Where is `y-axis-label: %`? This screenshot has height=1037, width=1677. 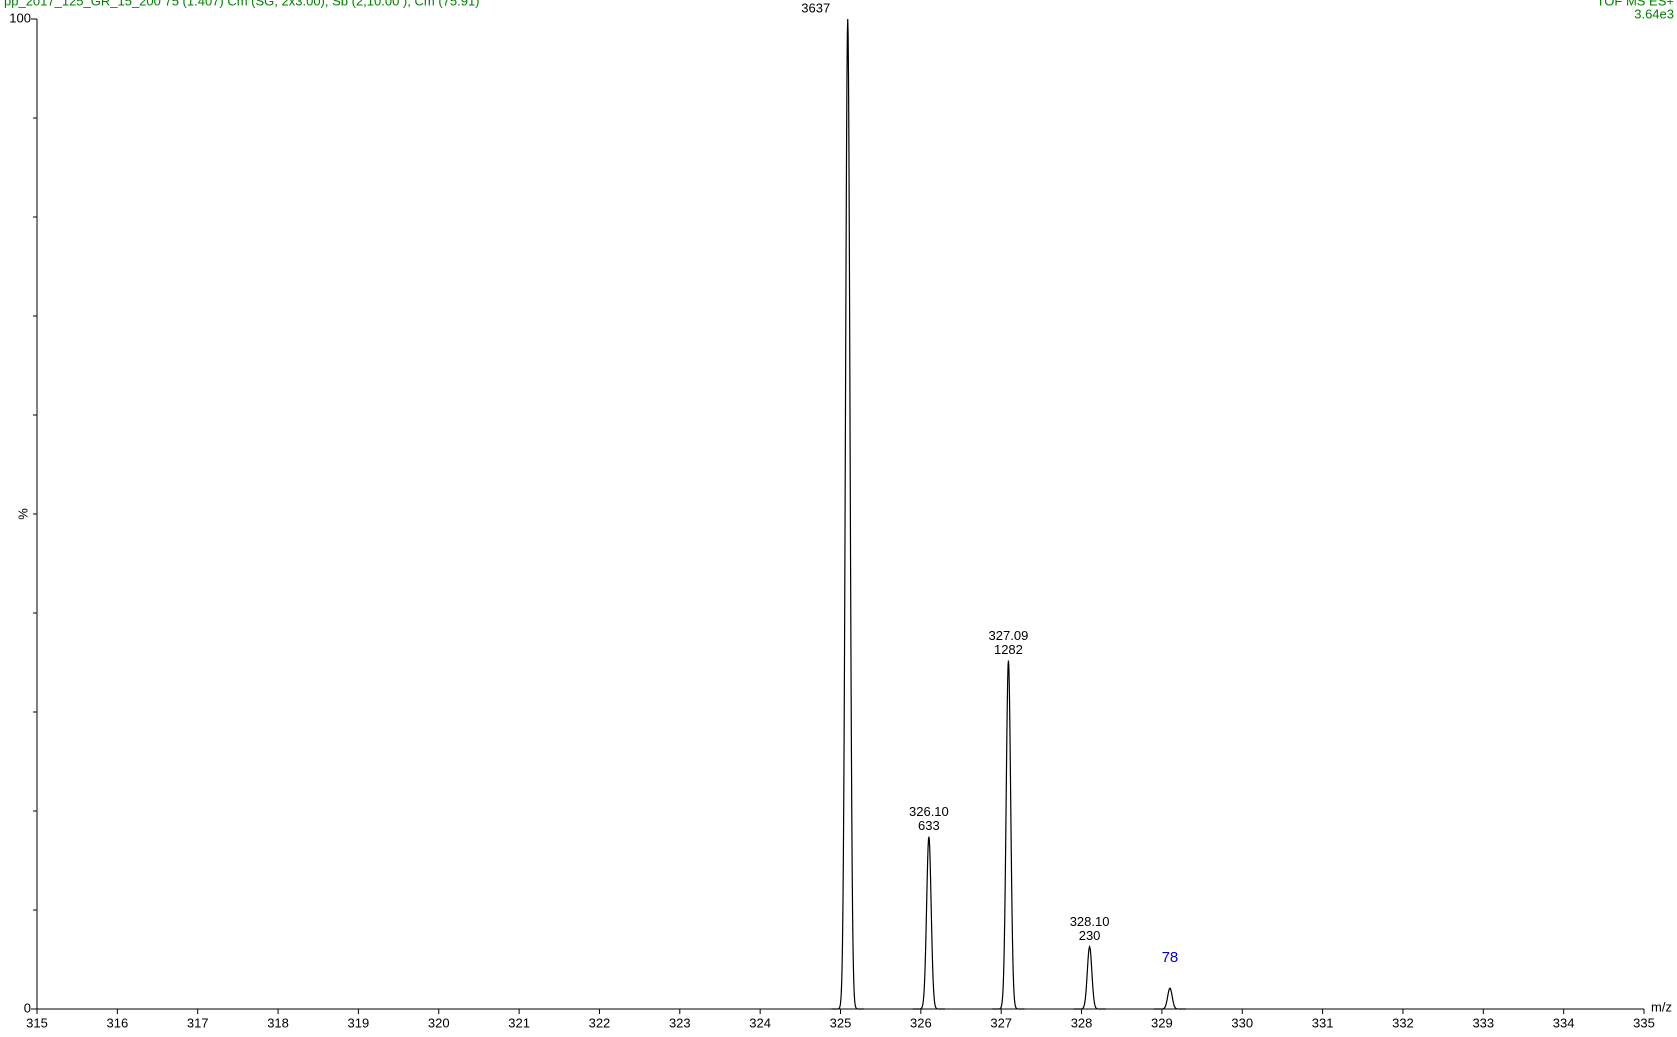
y-axis-label: % is located at coordinates (22, 514).